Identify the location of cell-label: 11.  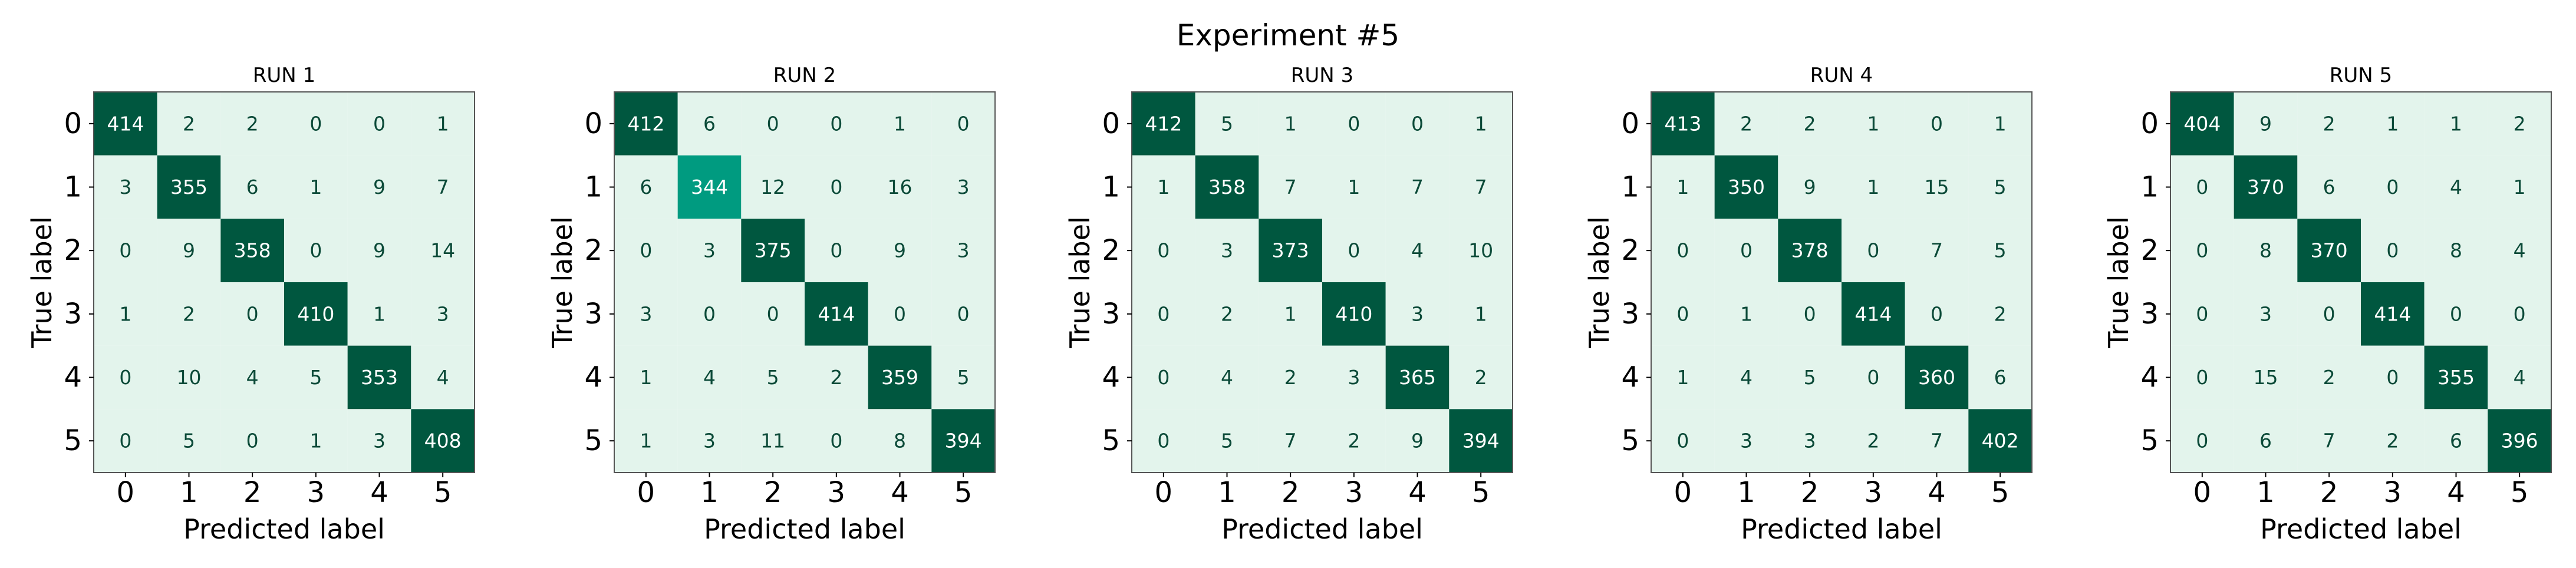
(772, 441).